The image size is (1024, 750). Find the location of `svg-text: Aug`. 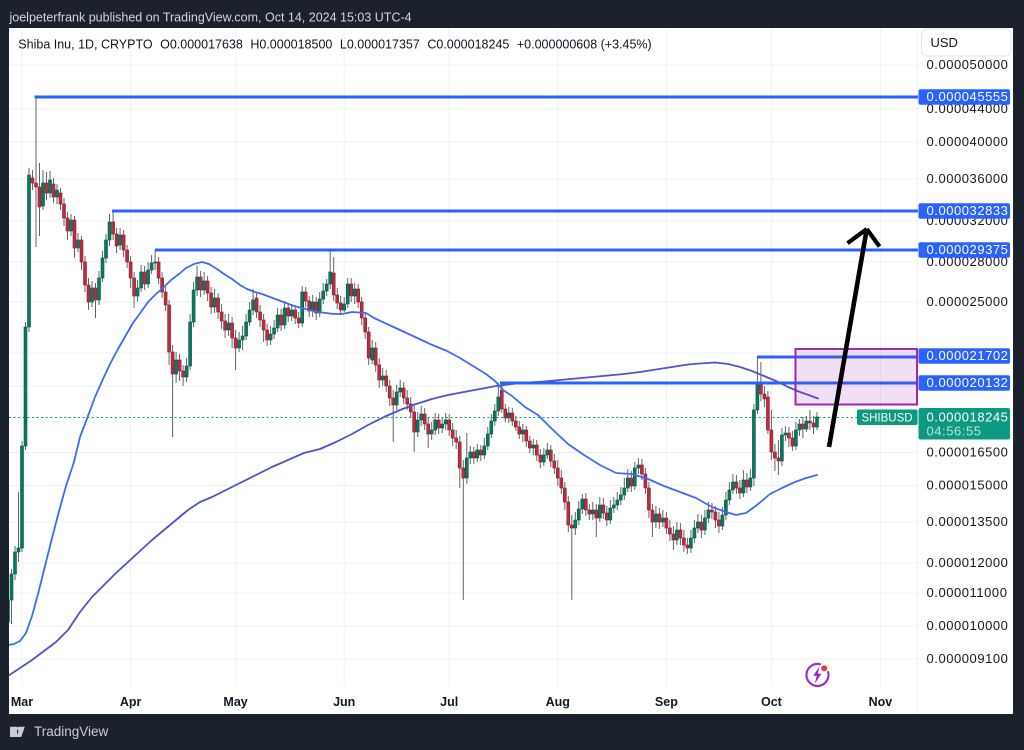

svg-text: Aug is located at coordinates (558, 702).